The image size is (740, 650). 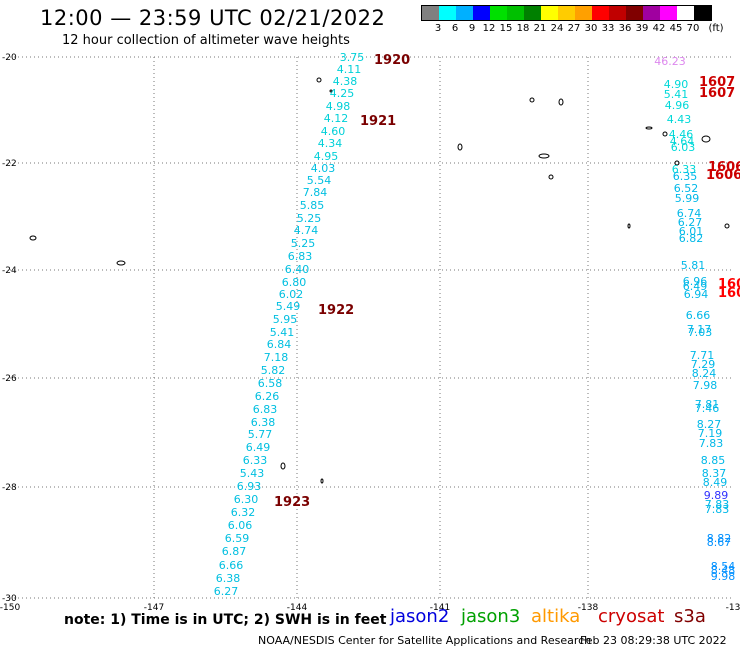 I want to click on wave-height-value: 4.60, so click(x=333, y=131).